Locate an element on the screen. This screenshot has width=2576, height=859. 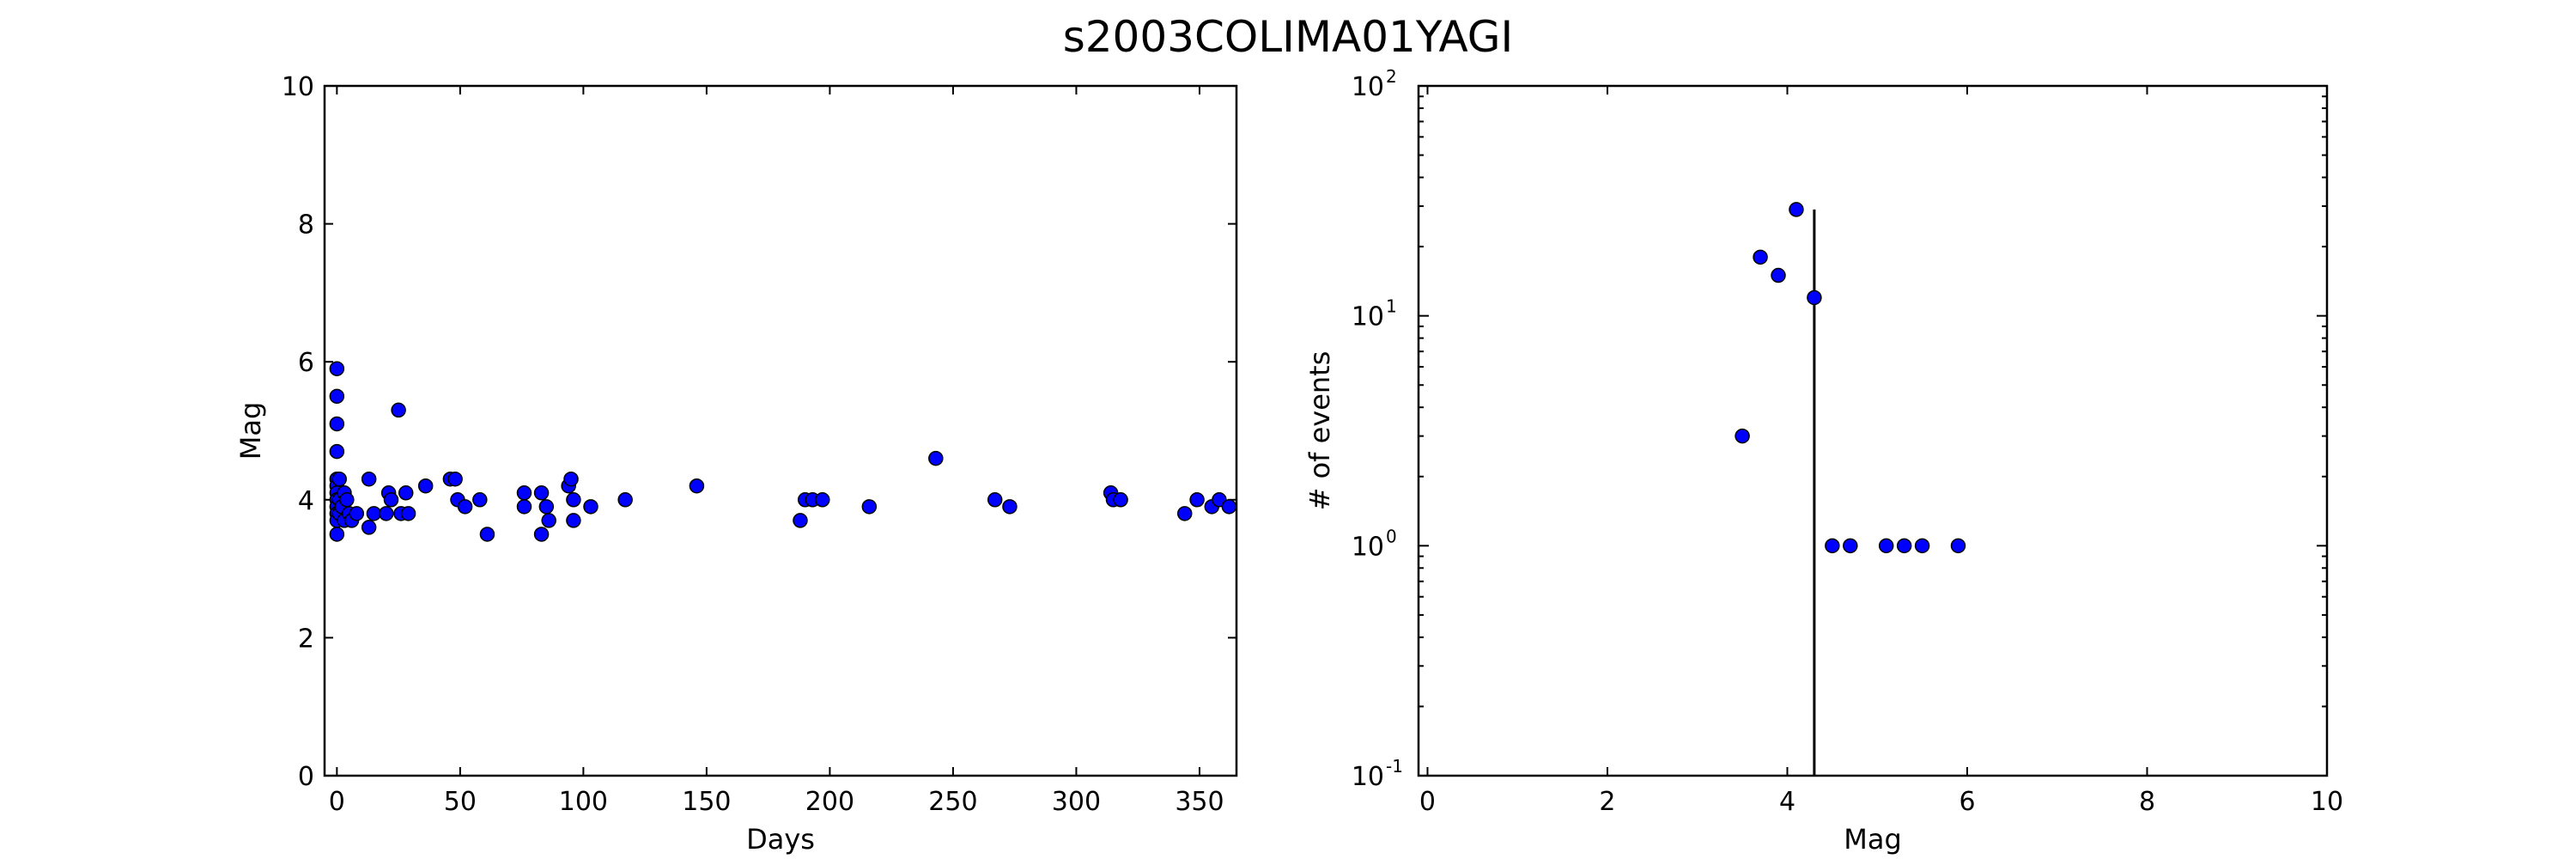
y-tick-exponent: -1 is located at coordinates (1394, 766).